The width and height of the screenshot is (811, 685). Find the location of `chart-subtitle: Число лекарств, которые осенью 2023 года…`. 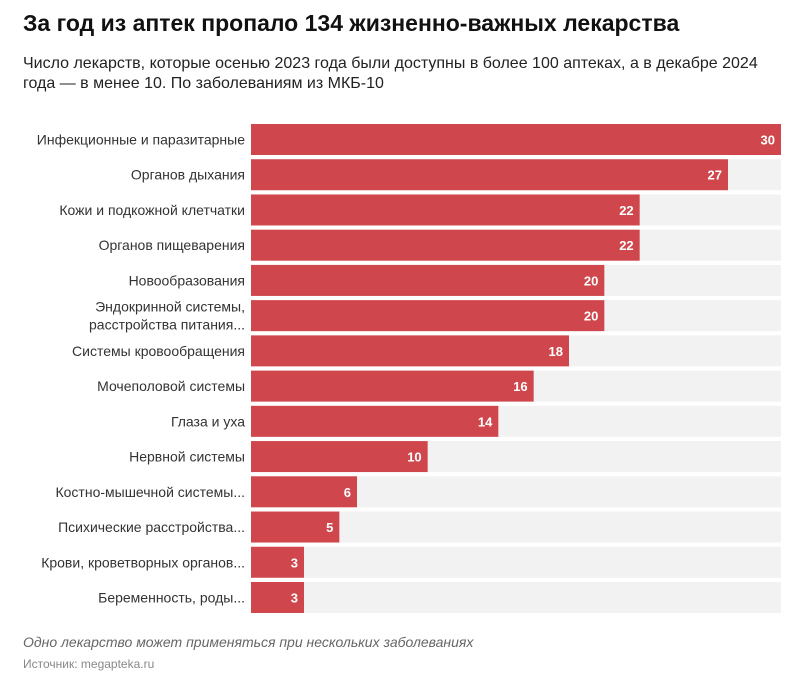

chart-subtitle: Число лекарств, которые осенью 2023 года… is located at coordinates (390, 73).